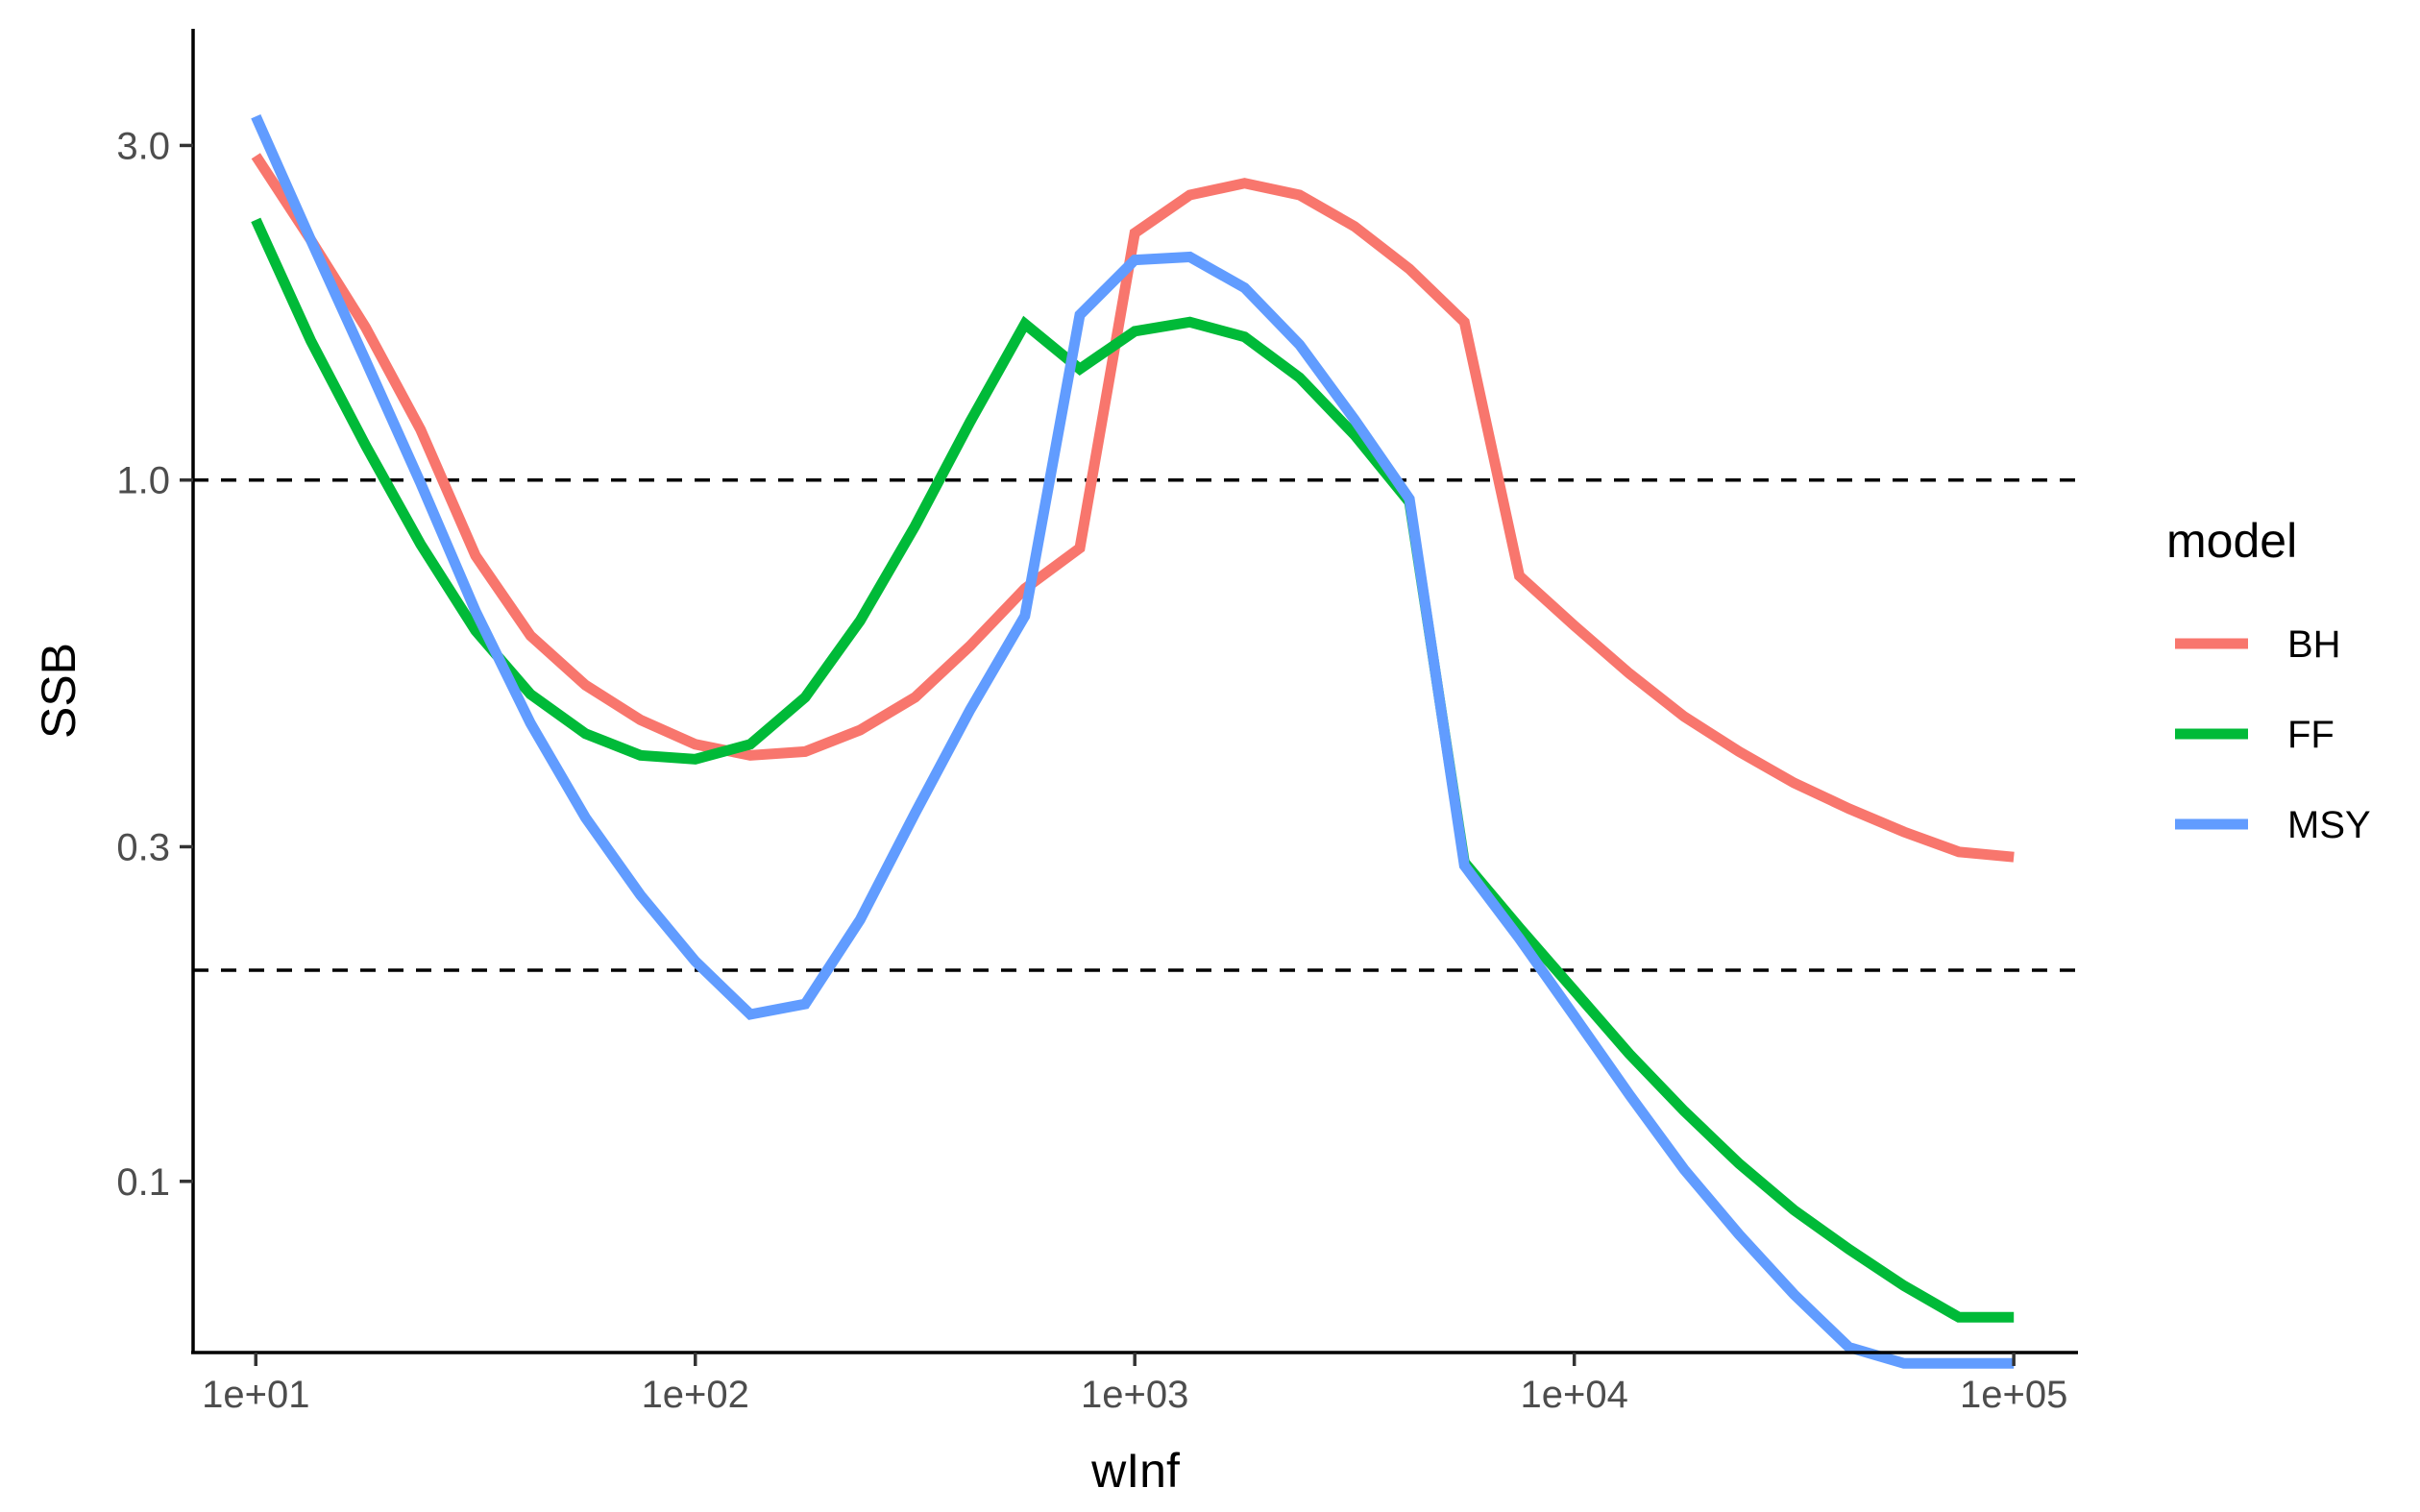 The width and height of the screenshot is (2420, 1512). Describe the element at coordinates (2314, 644) in the screenshot. I see `legend-label-bh: BH` at that location.